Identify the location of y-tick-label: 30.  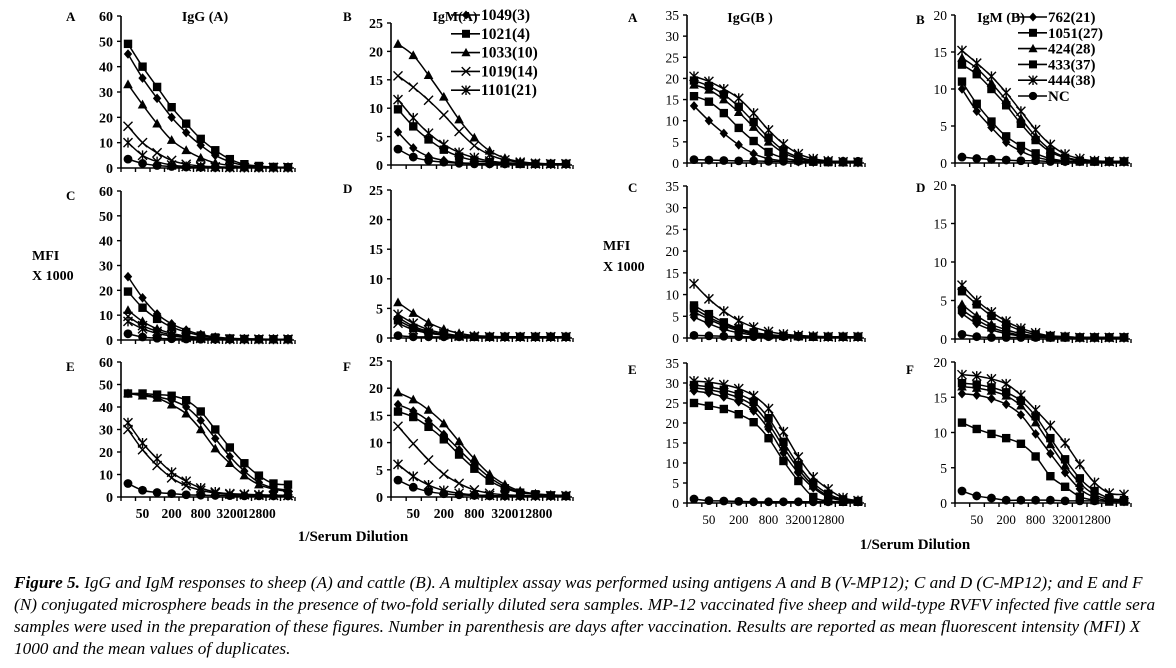
(673, 208).